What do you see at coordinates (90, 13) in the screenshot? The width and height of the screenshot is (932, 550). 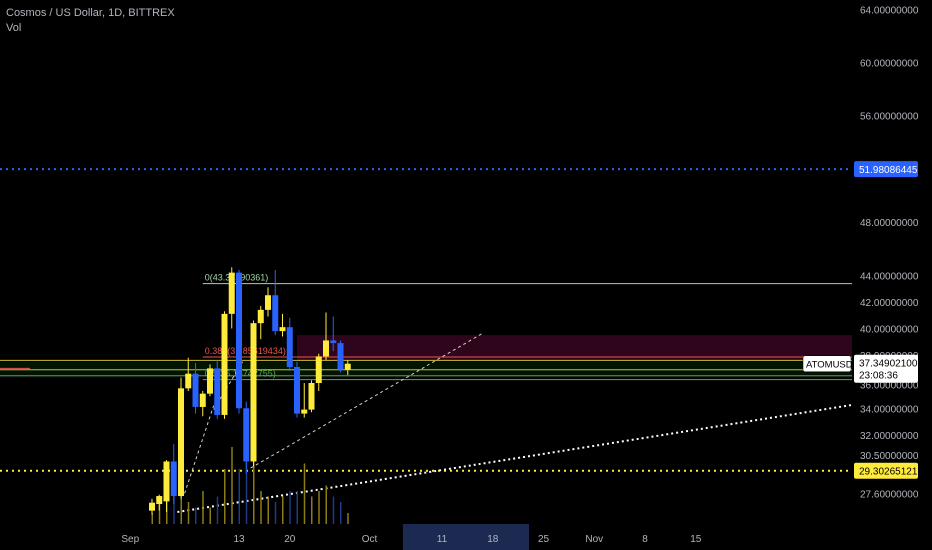 I see `symbol-title: Cosmos / US Dollar, 1D, BITTREX` at bounding box center [90, 13].